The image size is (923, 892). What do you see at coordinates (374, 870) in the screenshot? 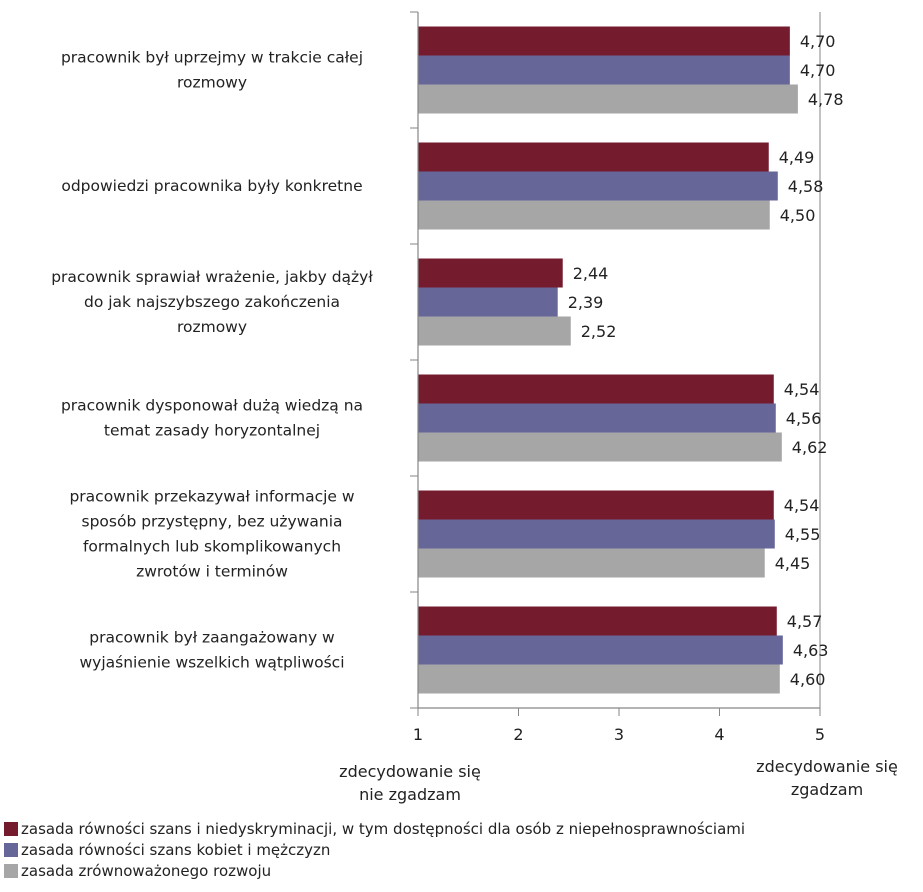
I see `legend-item-3: zasada zrównoważonego rozwoju` at bounding box center [374, 870].